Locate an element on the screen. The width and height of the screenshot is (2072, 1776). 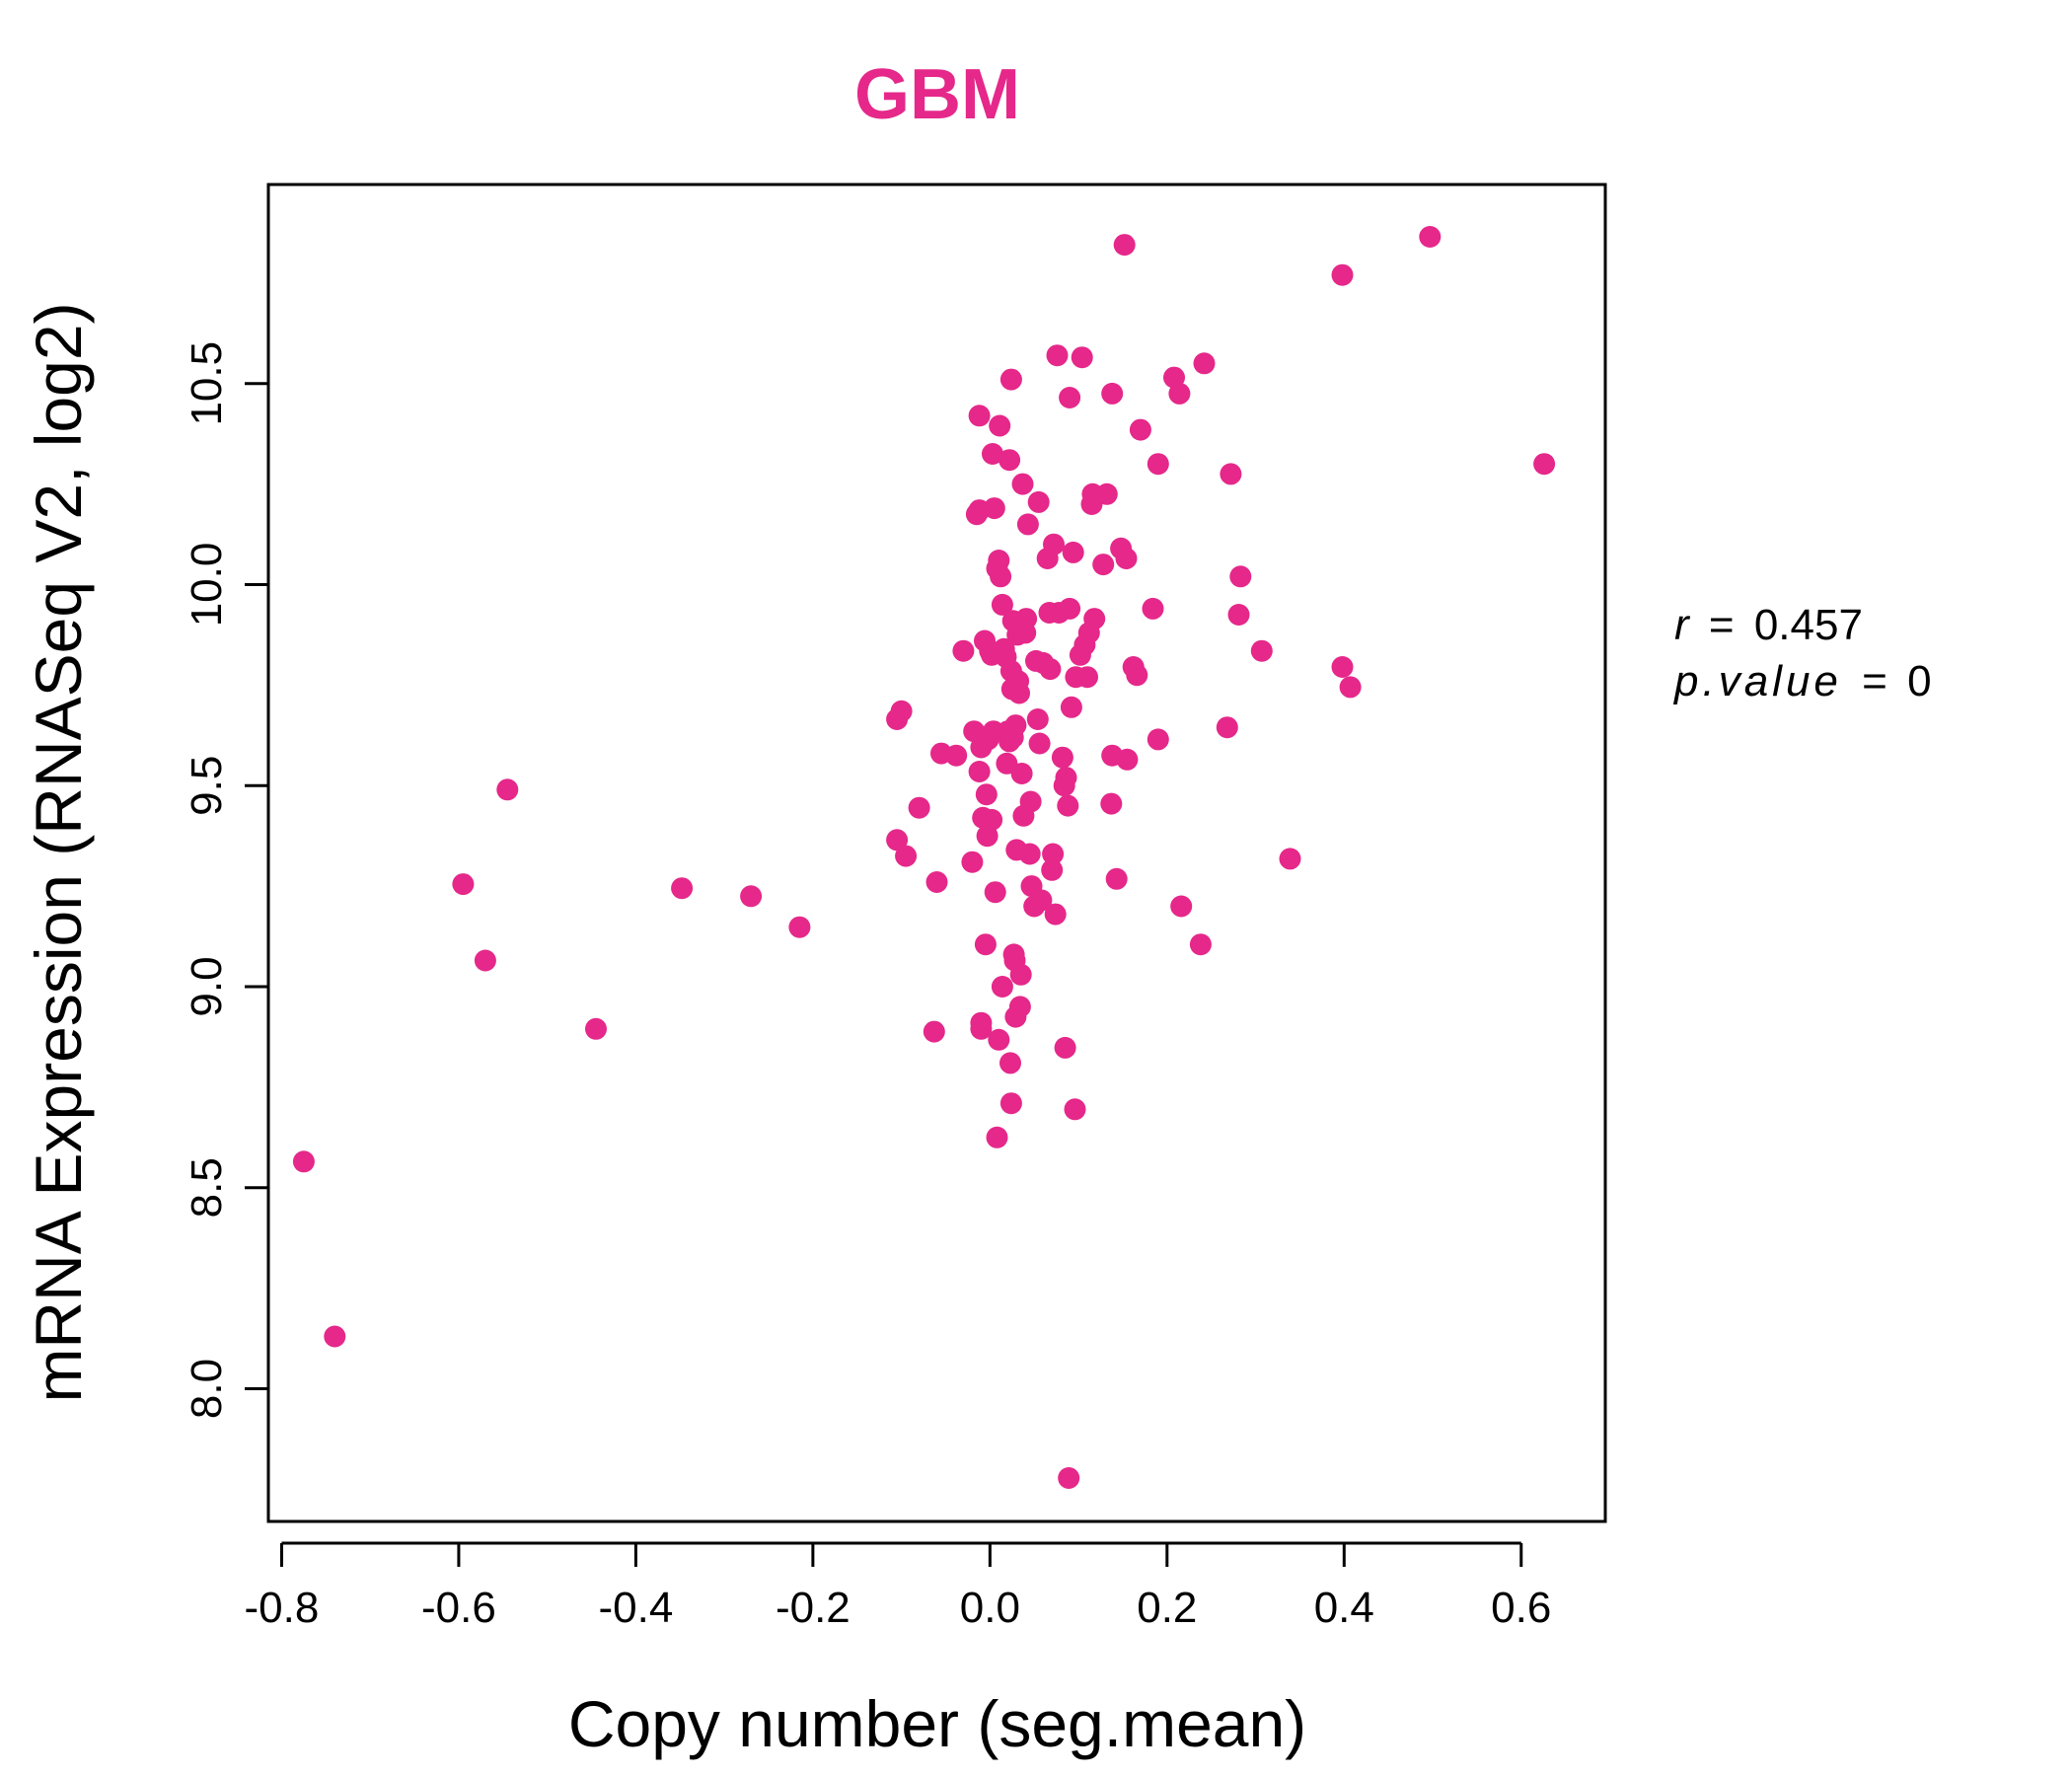
x-tick-label: 0.2 is located at coordinates (1167, 1608).